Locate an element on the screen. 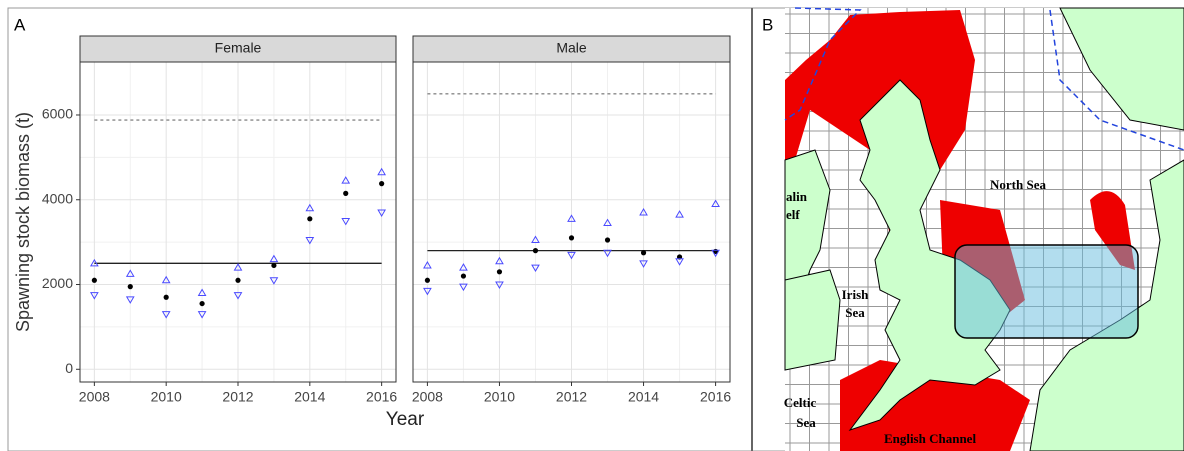  panel-label: A is located at coordinates (20, 24).